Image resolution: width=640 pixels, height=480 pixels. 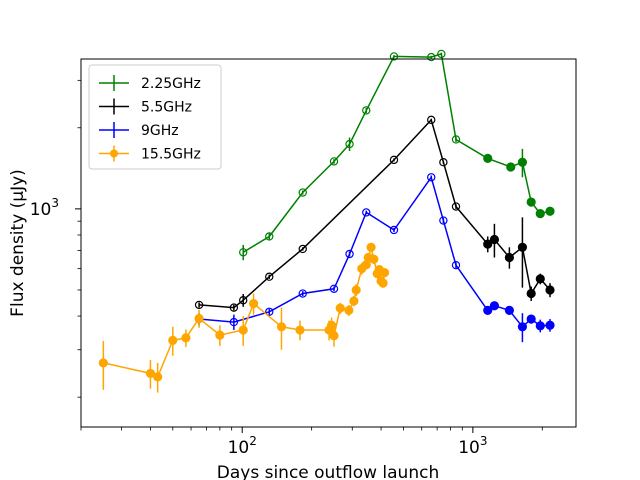 I want to click on x-tick-label: 10³, so click(x=472, y=446).